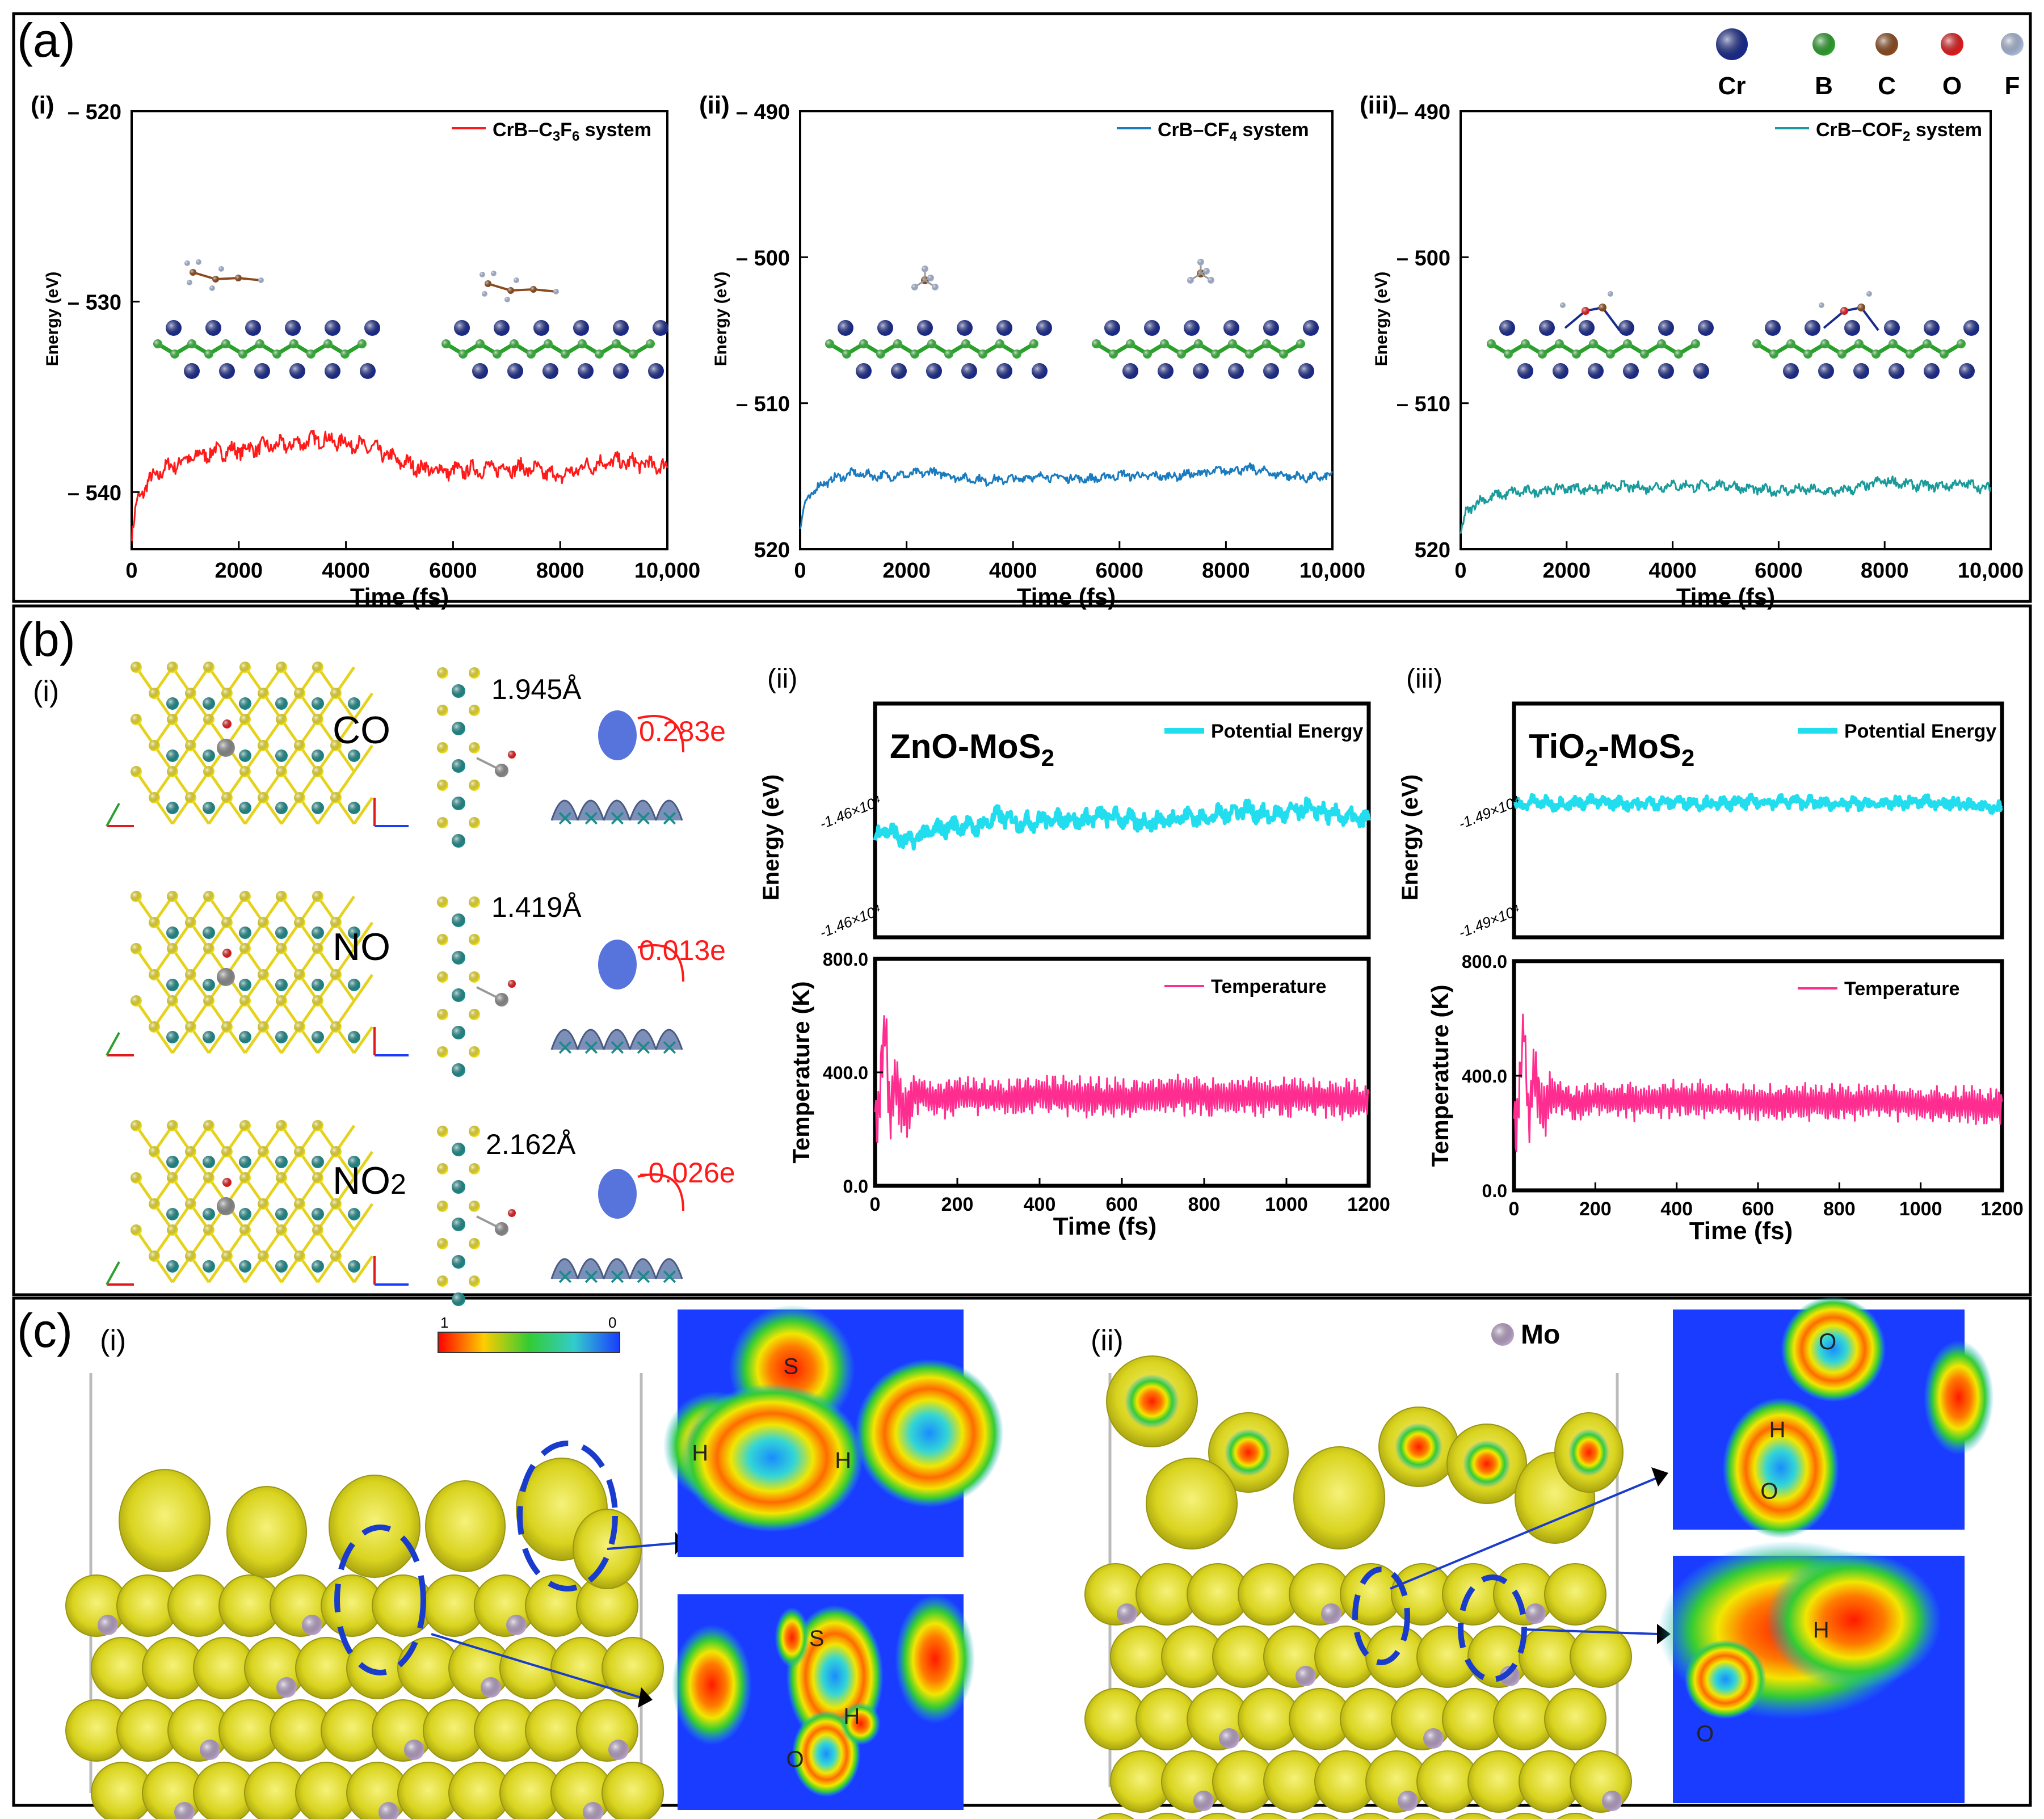 Image resolution: width=2044 pixels, height=1819 pixels. Describe the element at coordinates (502, 1229) in the screenshot. I see `adsorbate-atom-shade` at that location.